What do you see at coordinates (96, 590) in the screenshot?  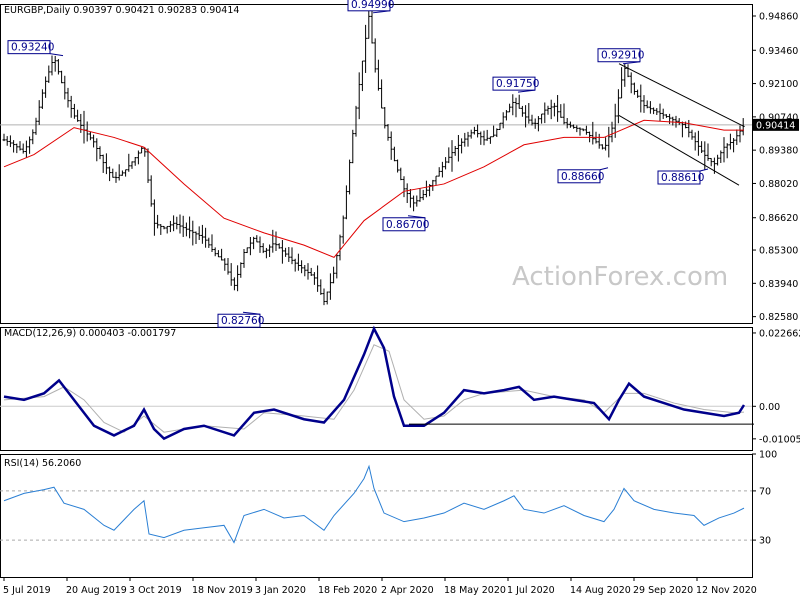 I see `x-tick-label: 20 Aug 2019` at bounding box center [96, 590].